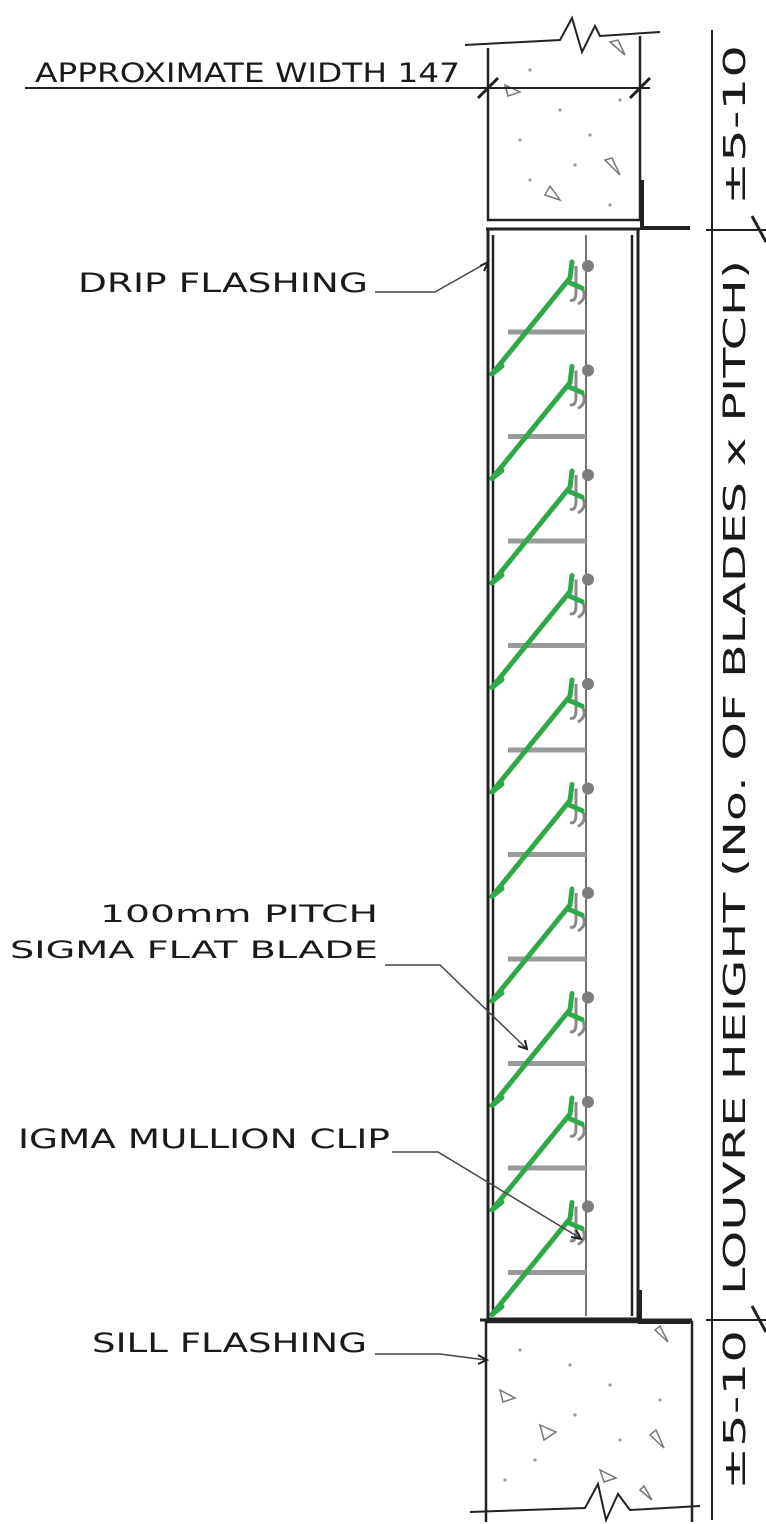  Describe the element at coordinates (577, 122) in the screenshot. I see `head-concrete` at that location.